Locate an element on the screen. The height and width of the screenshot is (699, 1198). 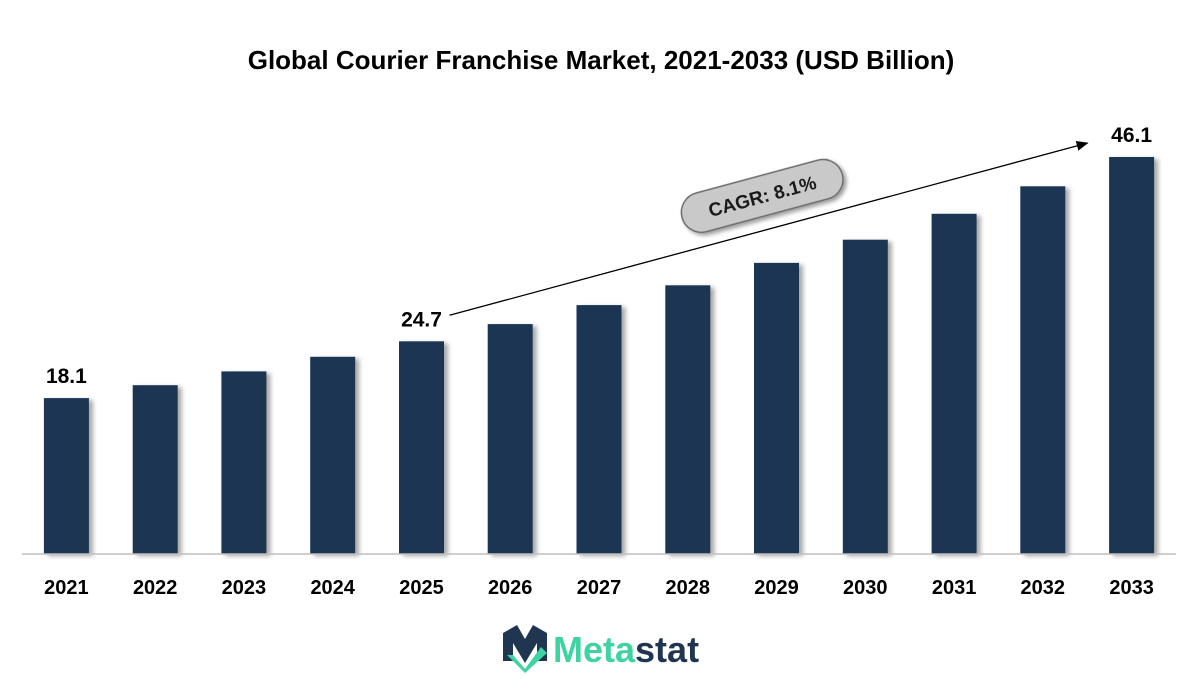
bar-2031 is located at coordinates (954, 384).